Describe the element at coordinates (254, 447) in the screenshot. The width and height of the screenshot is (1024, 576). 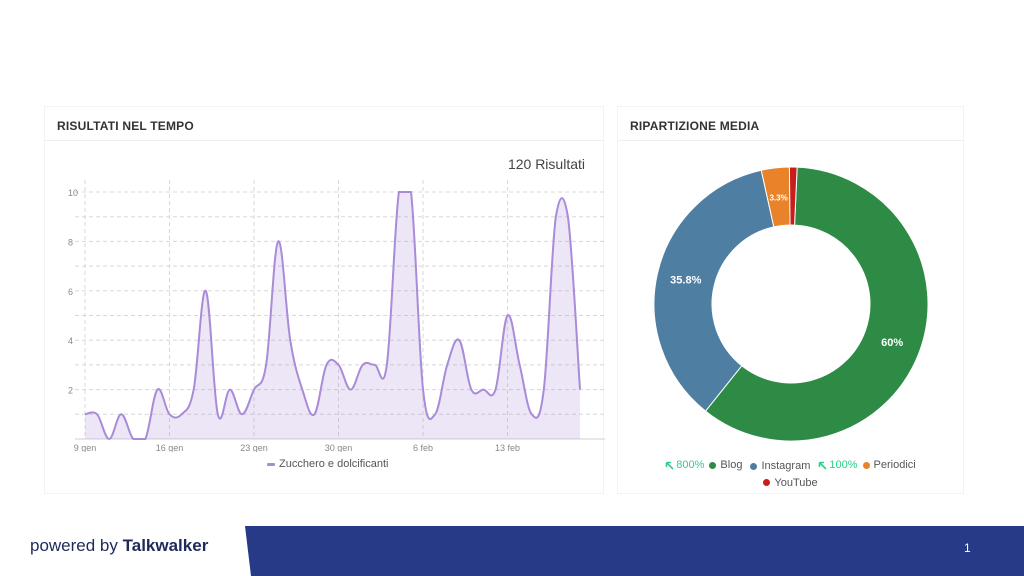
I see `x-tick-label: 23 gen` at that location.